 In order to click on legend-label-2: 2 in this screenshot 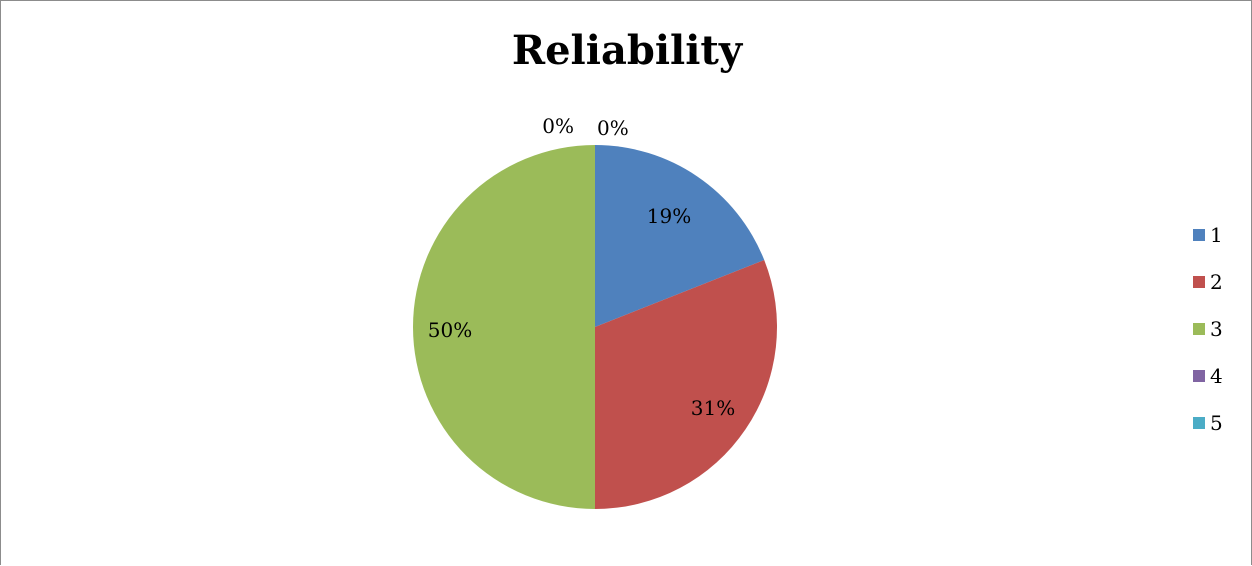, I will do `click(1216, 281)`.